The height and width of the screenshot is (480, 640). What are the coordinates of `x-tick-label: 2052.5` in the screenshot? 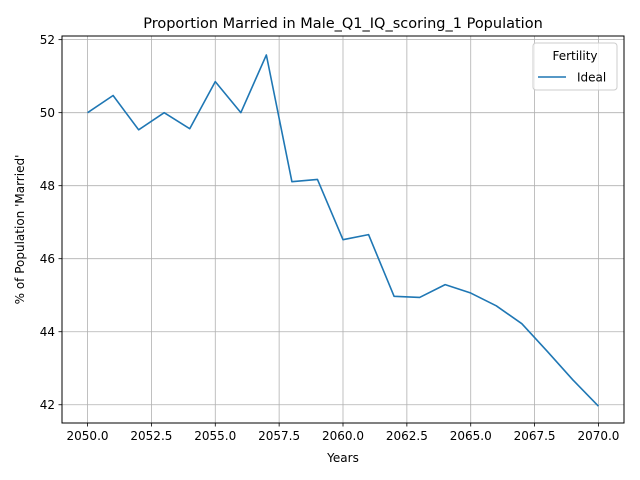 It's located at (151, 436).